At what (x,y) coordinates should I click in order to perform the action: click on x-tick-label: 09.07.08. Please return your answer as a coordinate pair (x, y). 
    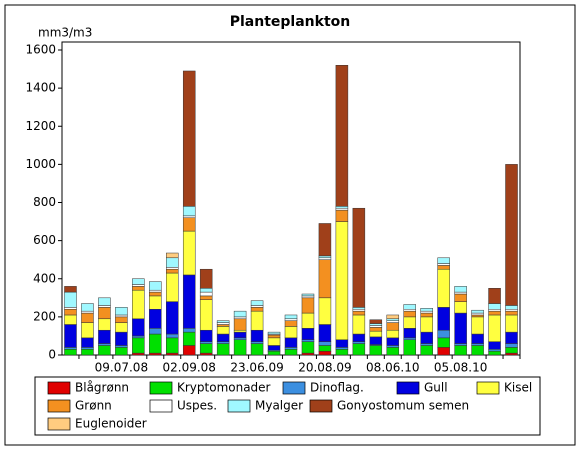
    Looking at the image, I should click on (121, 368).